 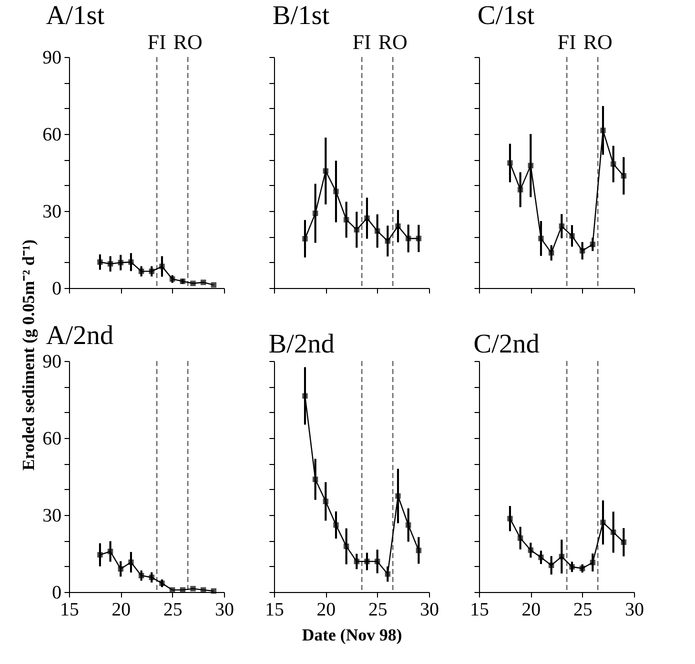 What do you see at coordinates (507, 15) in the screenshot?
I see `chart-title: C/1st` at bounding box center [507, 15].